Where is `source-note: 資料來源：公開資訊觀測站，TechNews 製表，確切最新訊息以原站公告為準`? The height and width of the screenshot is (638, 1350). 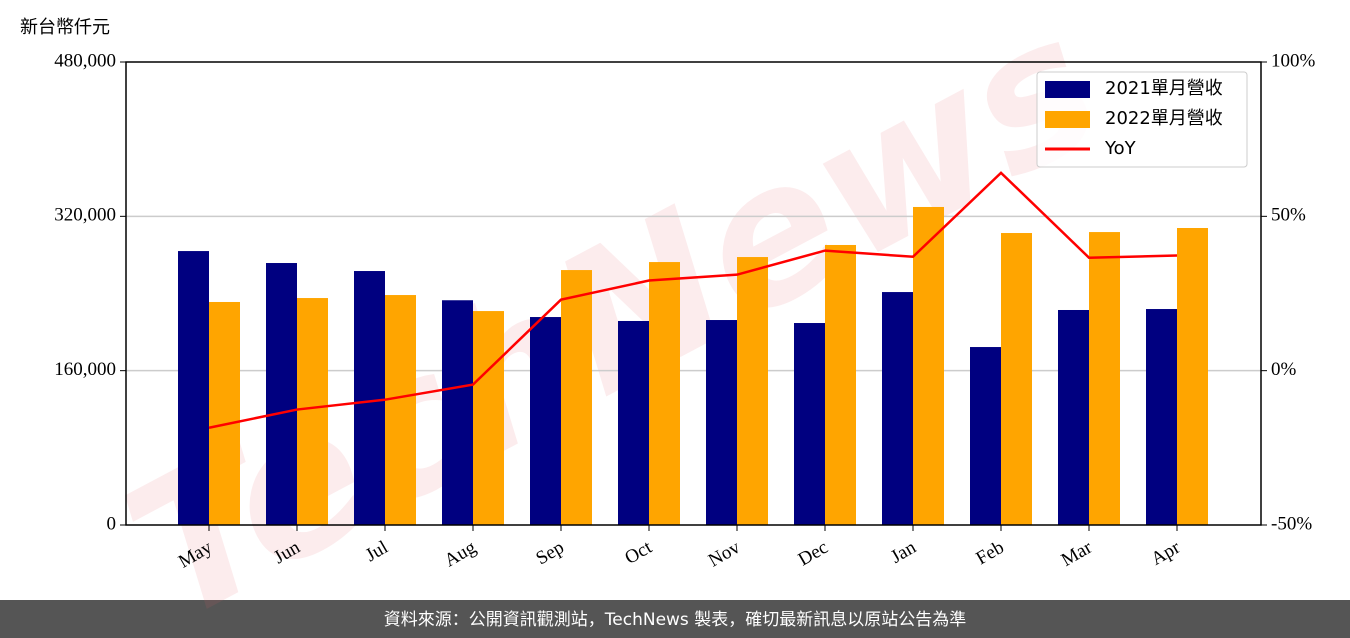 source-note: 資料來源：公開資訊觀測站，TechNews 製表，確切最新訊息以原站公告為準 is located at coordinates (675, 620).